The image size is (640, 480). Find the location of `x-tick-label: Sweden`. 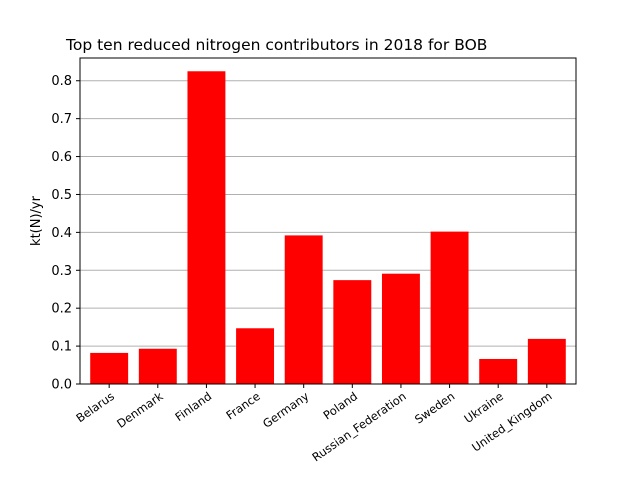

x-tick-label: Sweden is located at coordinates (434, 408).